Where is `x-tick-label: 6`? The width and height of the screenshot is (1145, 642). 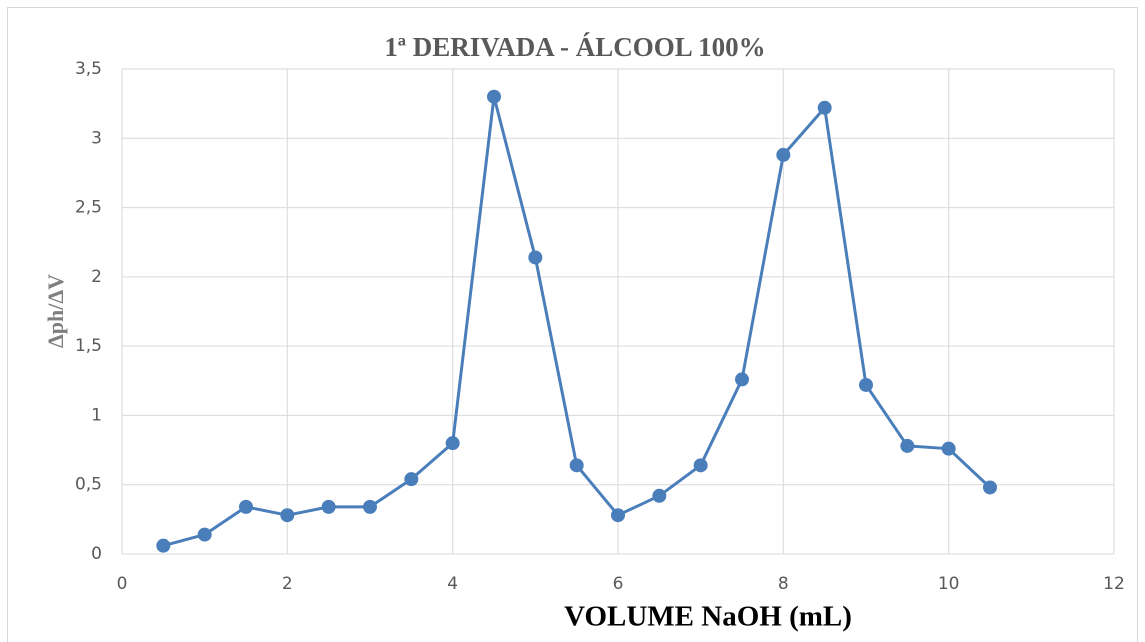
x-tick-label: 6 is located at coordinates (618, 584).